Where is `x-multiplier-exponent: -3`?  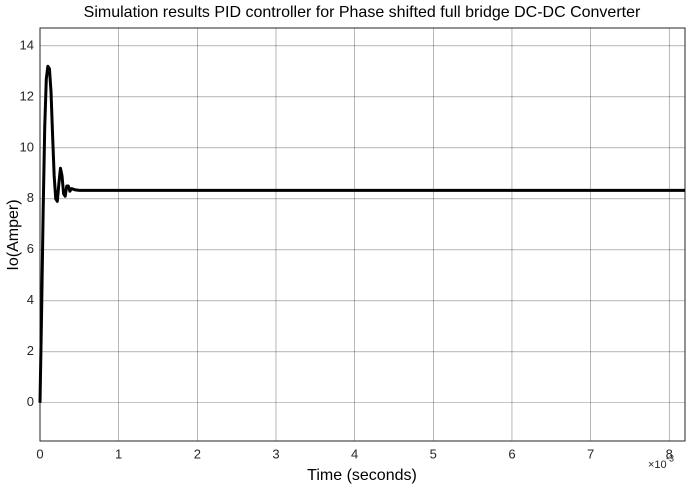
x-multiplier-exponent: -3 is located at coordinates (670, 458).